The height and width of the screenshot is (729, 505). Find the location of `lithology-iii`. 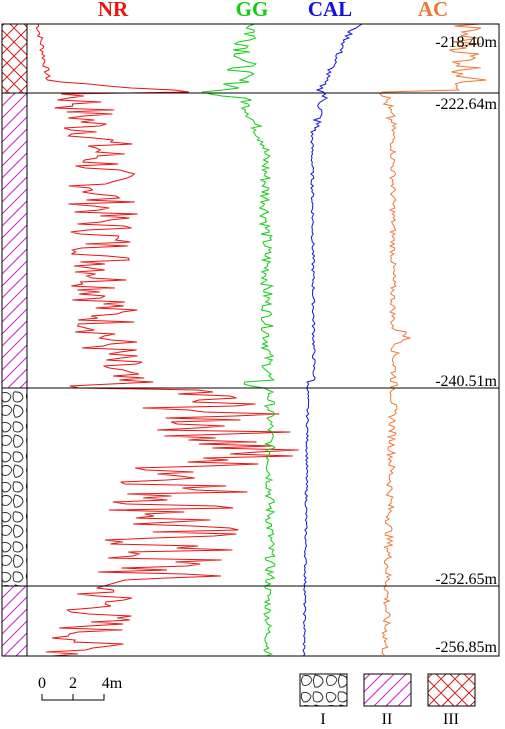

lithology-iii is located at coordinates (14, 58).